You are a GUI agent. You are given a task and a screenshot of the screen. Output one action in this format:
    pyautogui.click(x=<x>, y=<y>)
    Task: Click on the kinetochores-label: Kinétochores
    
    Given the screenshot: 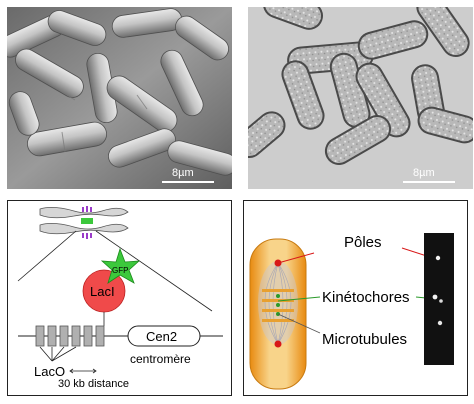 What is the action you would take?
    pyautogui.click(x=366, y=297)
    